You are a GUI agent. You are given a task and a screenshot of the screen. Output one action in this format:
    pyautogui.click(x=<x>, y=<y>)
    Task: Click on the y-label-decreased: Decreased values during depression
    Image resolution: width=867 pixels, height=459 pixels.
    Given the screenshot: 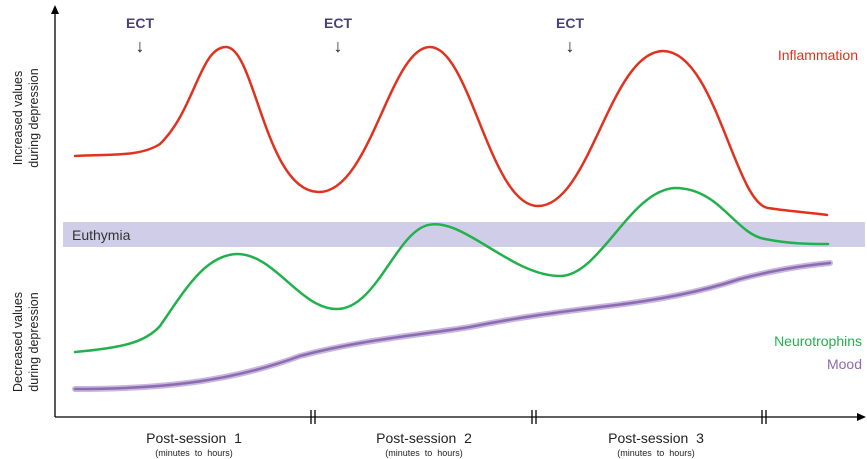 What is the action you would take?
    pyautogui.click(x=26, y=342)
    